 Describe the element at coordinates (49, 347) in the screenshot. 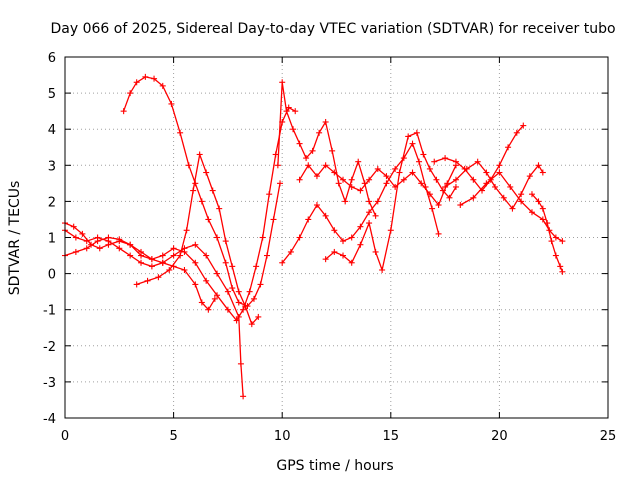

I see `y-tick-label: -2` at that location.